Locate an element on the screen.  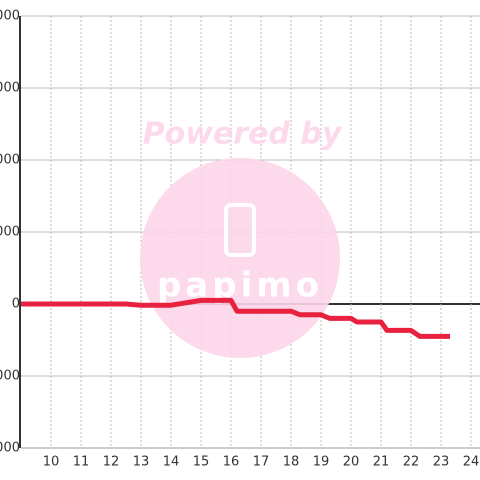
x-tick-label: 20 is located at coordinates (351, 462).